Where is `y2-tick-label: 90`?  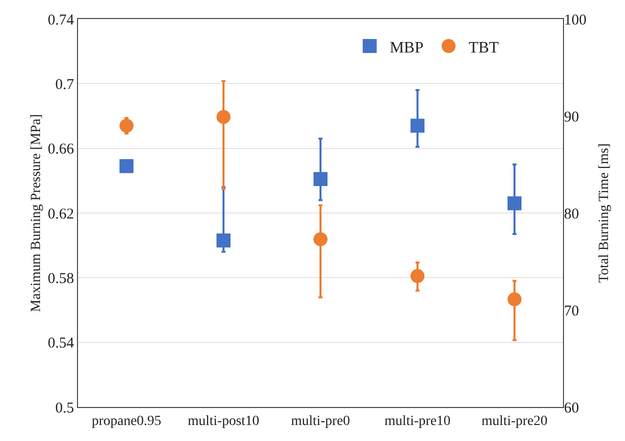
y2-tick-label: 90 is located at coordinates (571, 117).